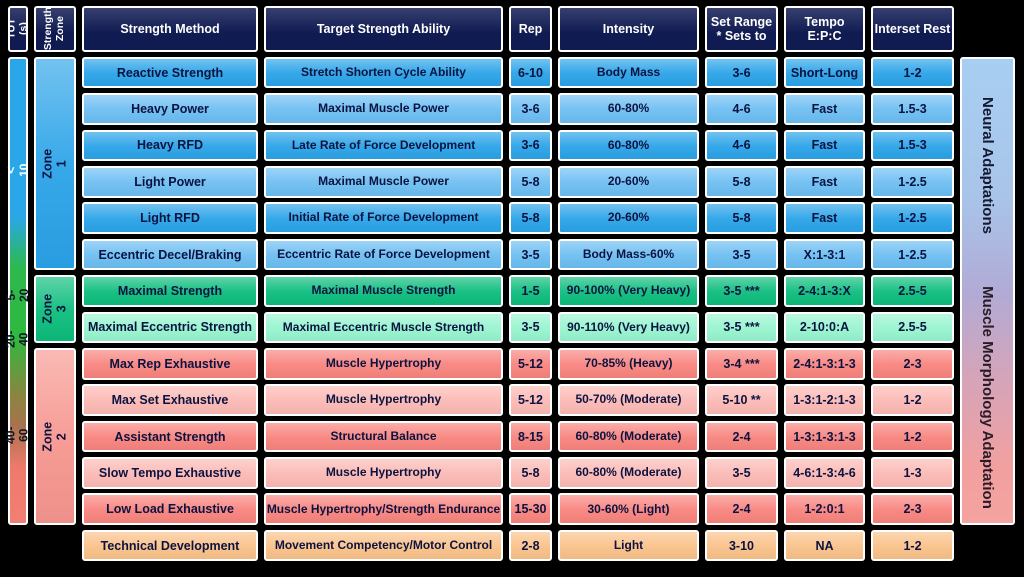  Describe the element at coordinates (170, 181) in the screenshot. I see `cell-method: Light Power` at that location.